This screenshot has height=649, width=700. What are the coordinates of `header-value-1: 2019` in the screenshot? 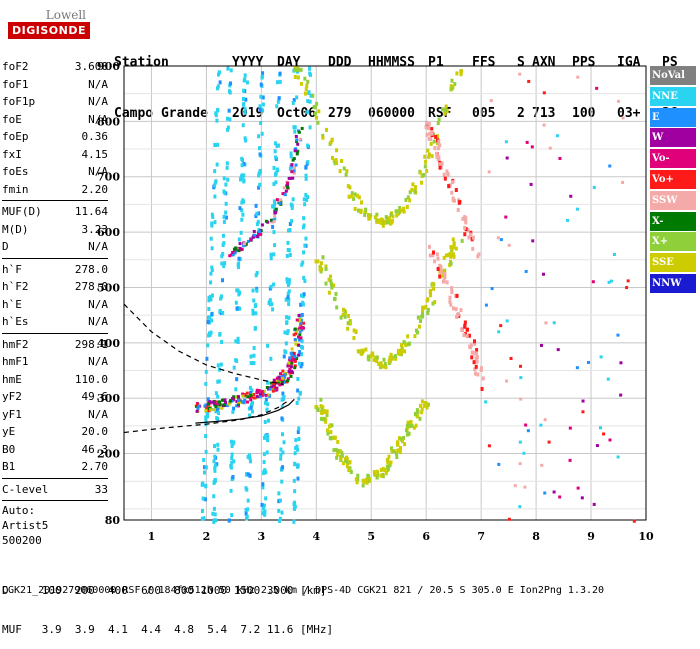 It's located at (248, 113).